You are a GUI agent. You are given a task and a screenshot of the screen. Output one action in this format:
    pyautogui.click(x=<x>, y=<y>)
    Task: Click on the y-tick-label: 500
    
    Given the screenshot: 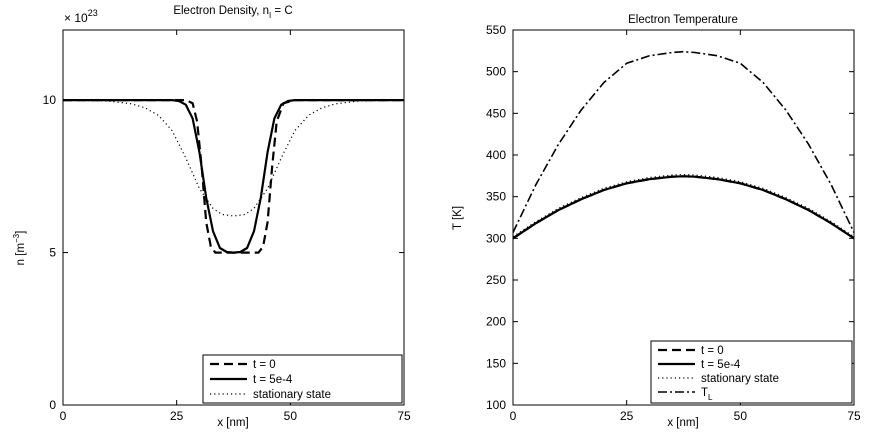 What is the action you would take?
    pyautogui.click(x=496, y=72)
    